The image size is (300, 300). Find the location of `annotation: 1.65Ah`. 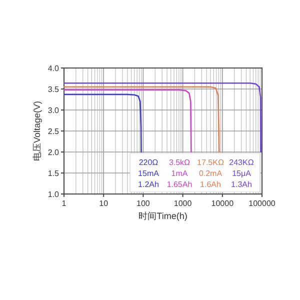

annotation: 1.65Ah is located at coordinates (179, 184).